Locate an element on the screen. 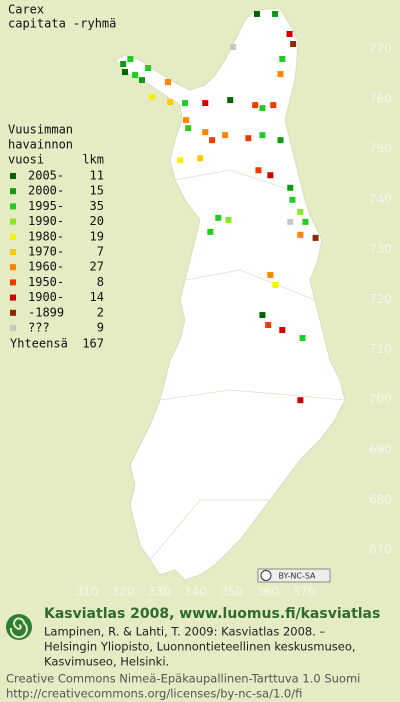 Image resolution: width=400 pixels, height=702 pixels. legend-count: 14 is located at coordinates (97, 297).